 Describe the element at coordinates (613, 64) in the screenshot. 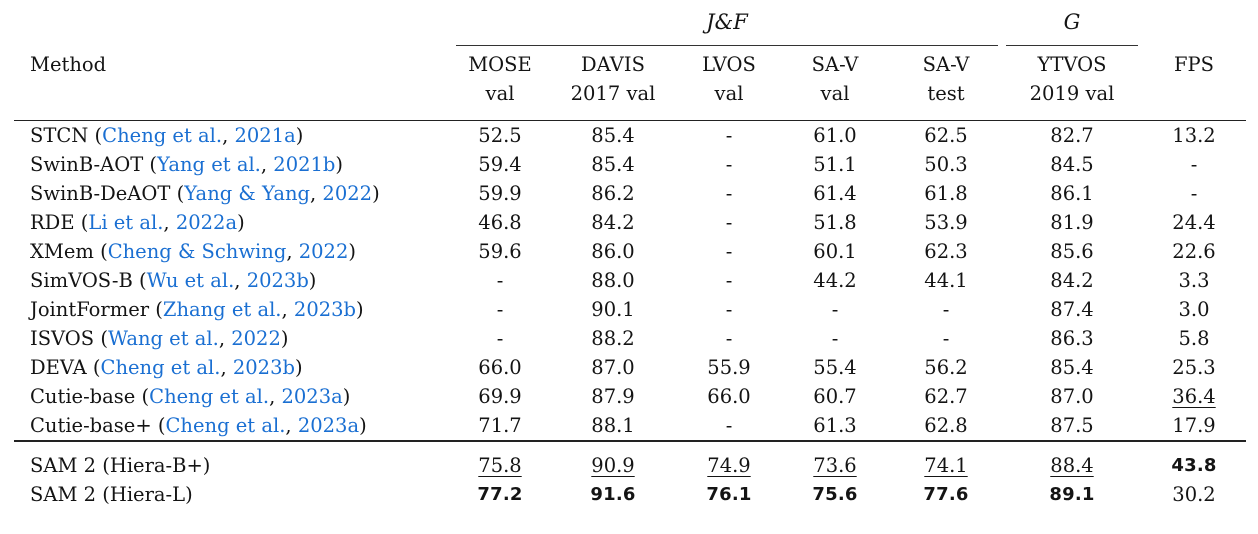

I see `col-header-line1: DAVIS` at that location.